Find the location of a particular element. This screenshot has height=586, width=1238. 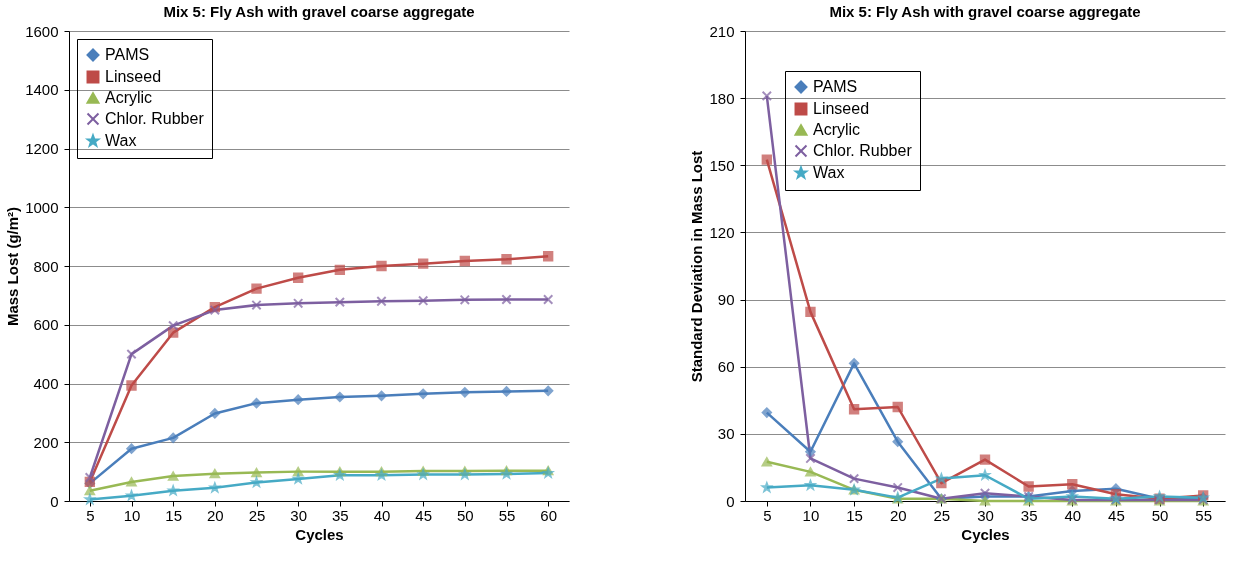

y-tick-label: 1000 is located at coordinates (42, 207).